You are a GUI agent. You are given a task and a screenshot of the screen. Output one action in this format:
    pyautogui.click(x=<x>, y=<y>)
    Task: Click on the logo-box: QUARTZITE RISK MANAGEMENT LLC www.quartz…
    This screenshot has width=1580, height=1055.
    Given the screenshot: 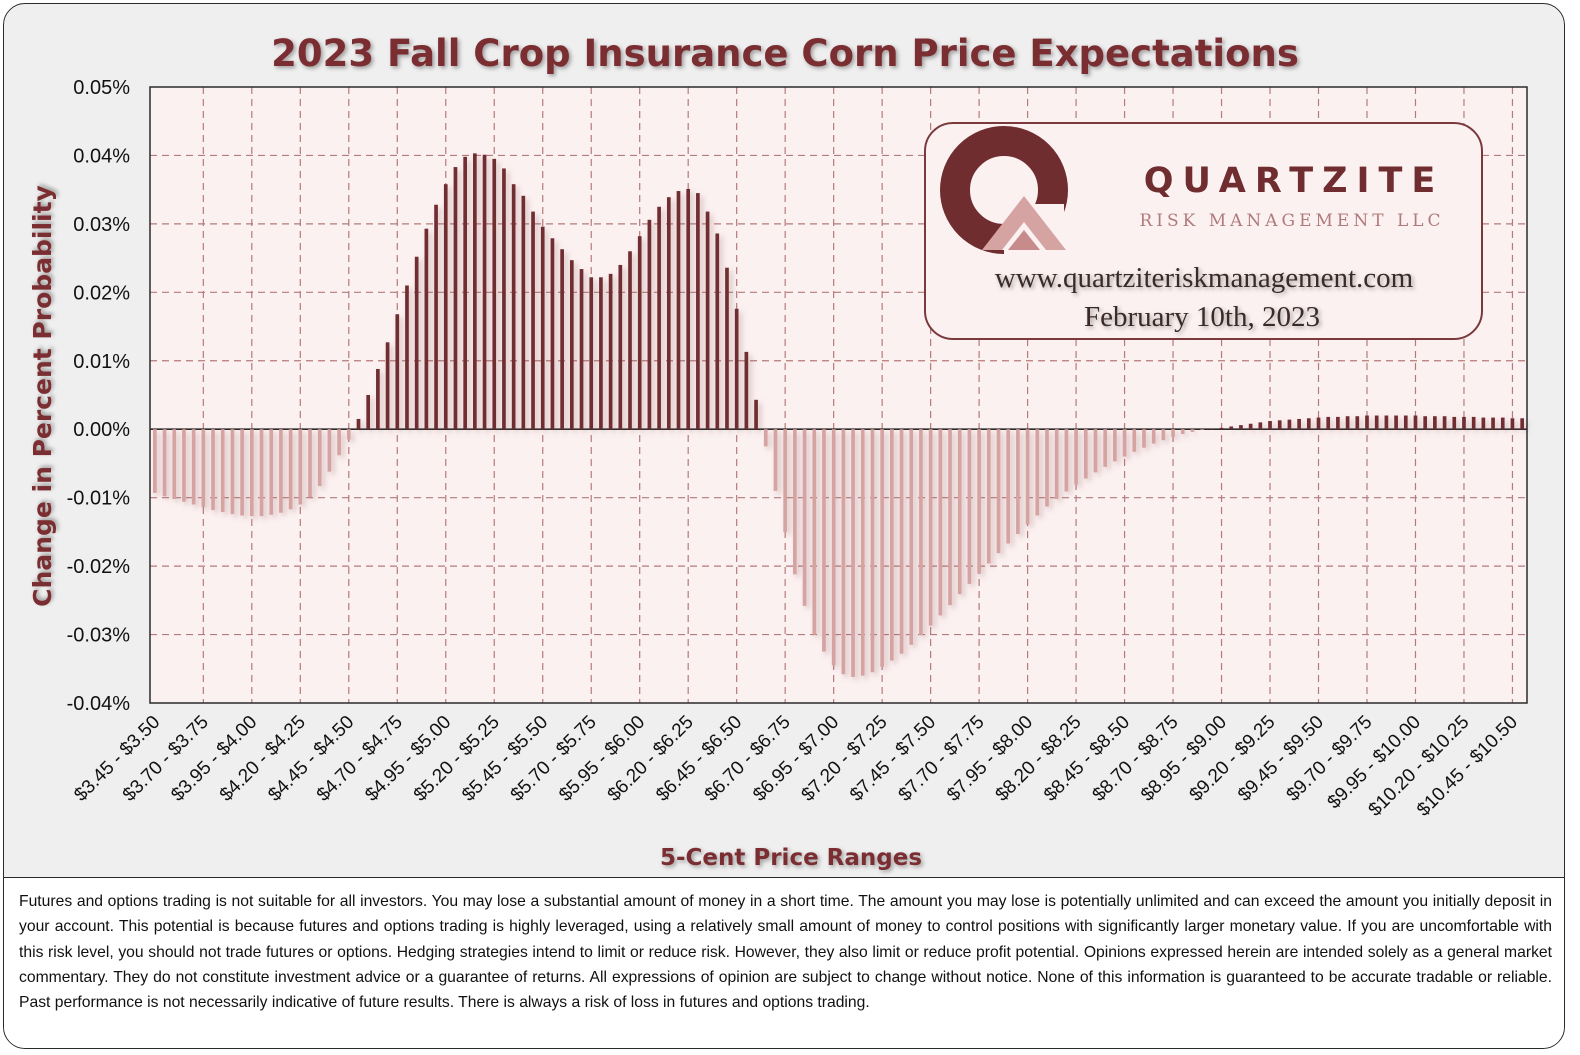 What is the action you would take?
    pyautogui.click(x=1203, y=231)
    